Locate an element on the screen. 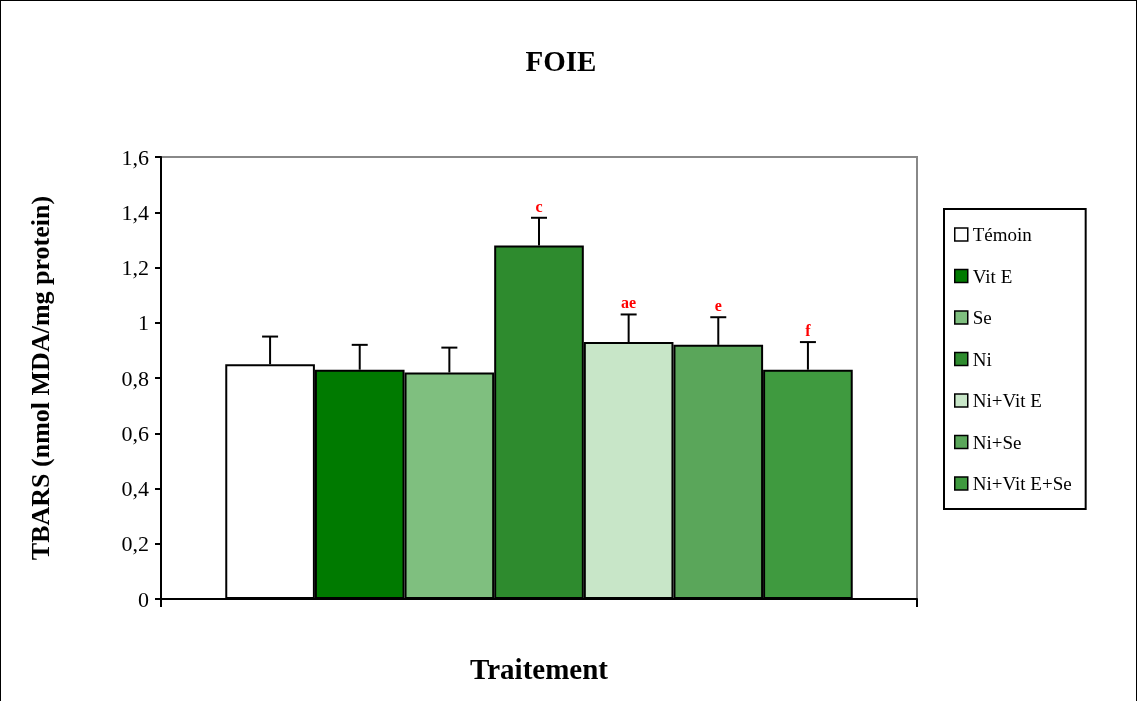  y-tick-label: 1 is located at coordinates (143, 323).